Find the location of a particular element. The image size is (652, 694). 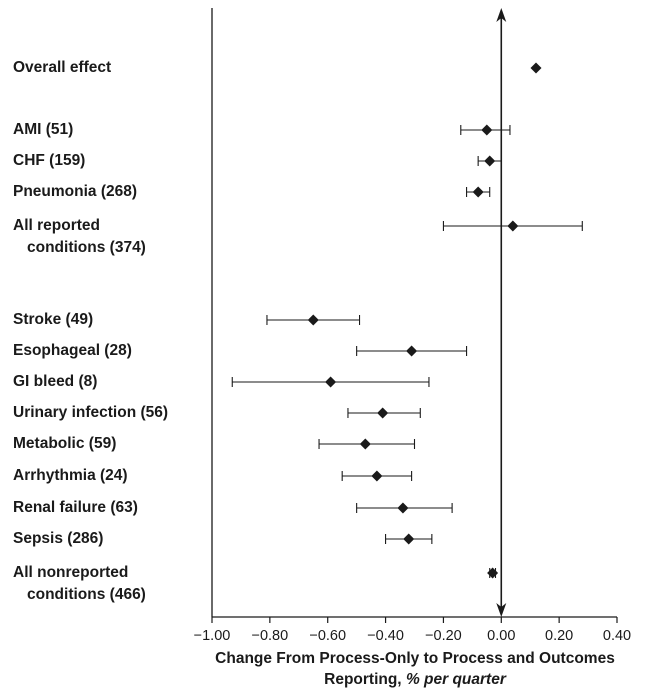

row-label-line: Arrhythmia (24) is located at coordinates (70, 475).